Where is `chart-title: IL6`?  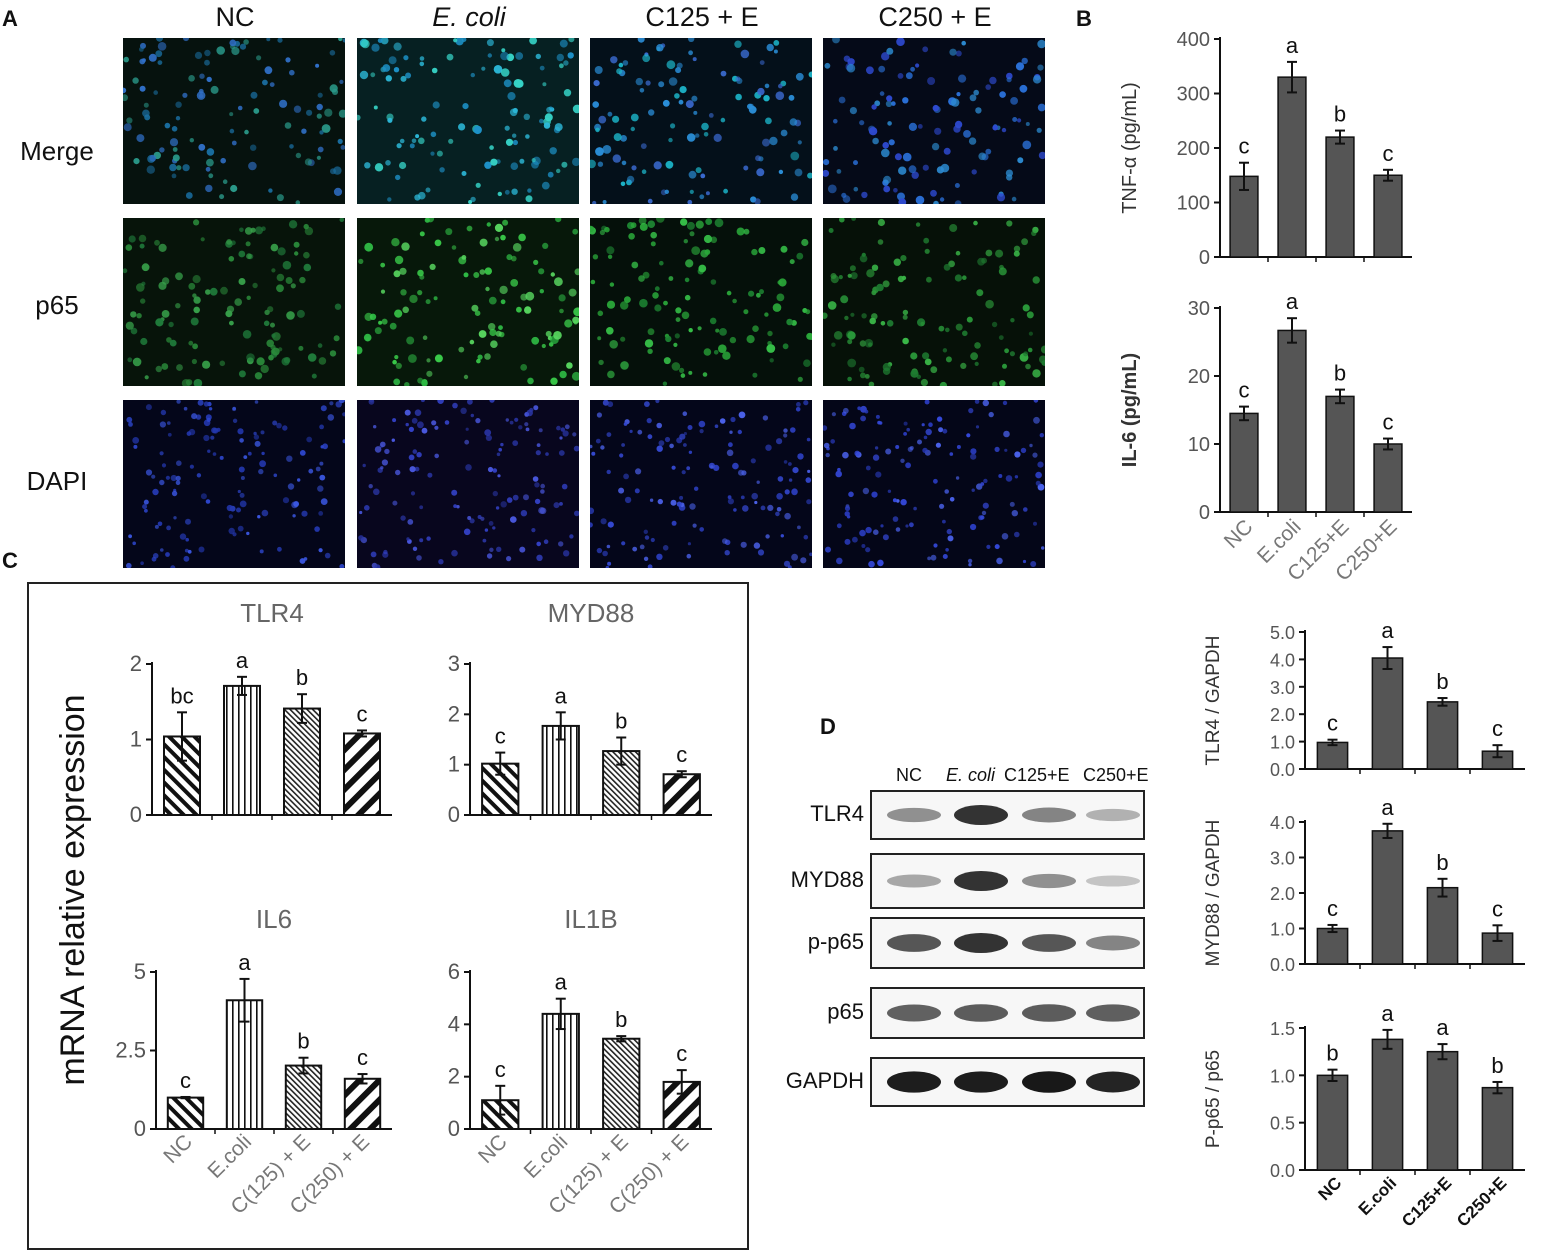 chart-title: IL6 is located at coordinates (274, 919).